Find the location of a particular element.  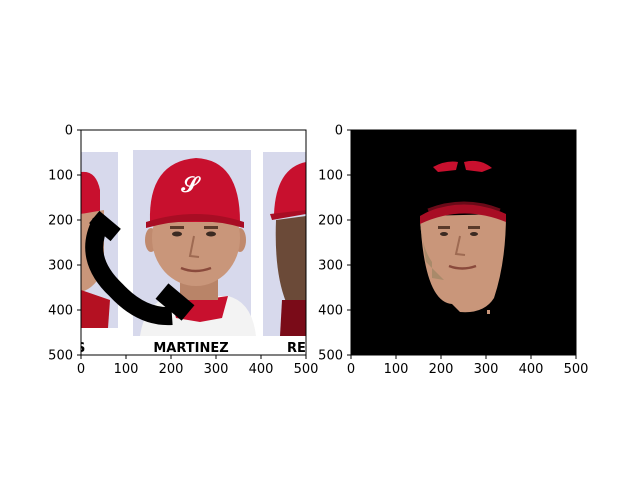

caption-martinez: MARTINEZ is located at coordinates (190, 348).